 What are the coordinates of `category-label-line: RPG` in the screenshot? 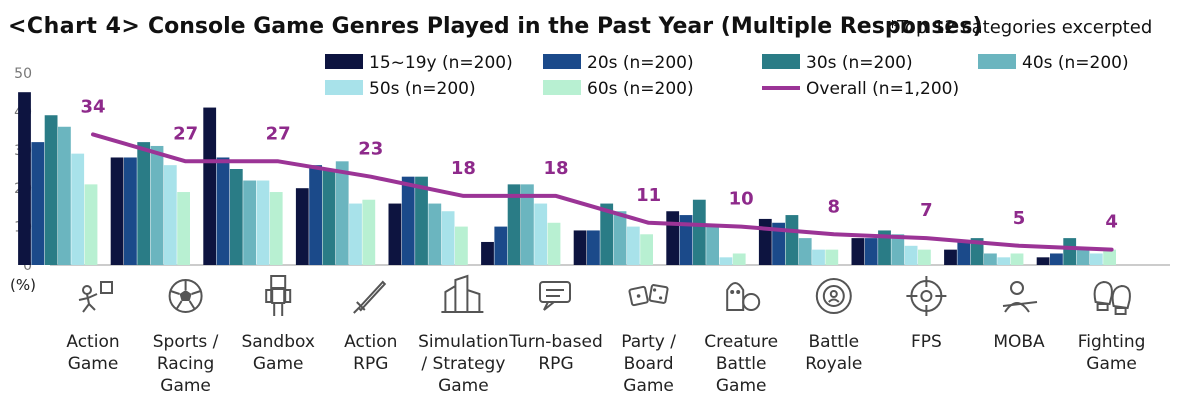 It's located at (370, 364).